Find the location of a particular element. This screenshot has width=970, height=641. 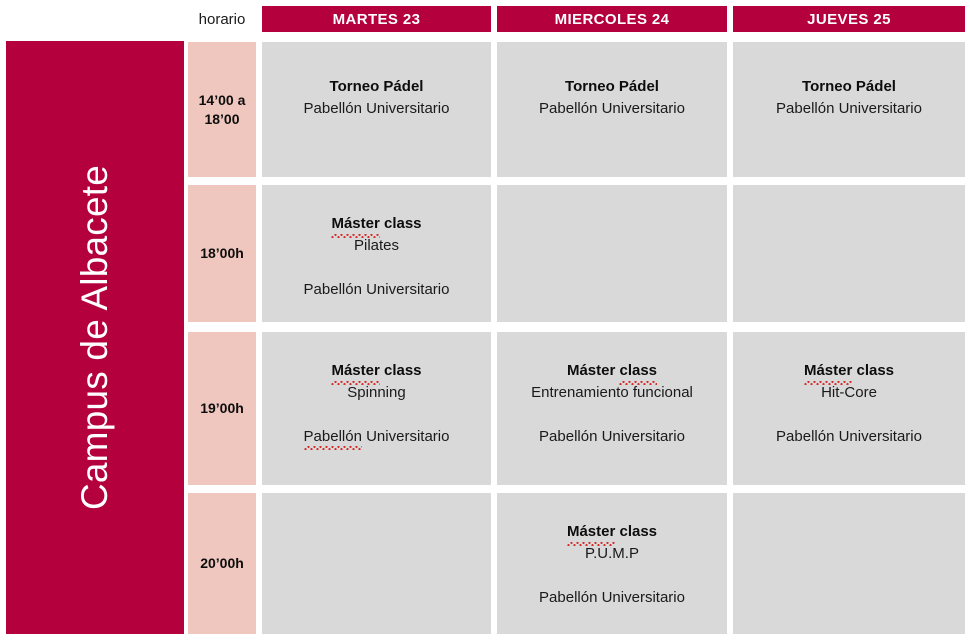

campus-banner-label: Campus de Albacete is located at coordinates (95, 337).